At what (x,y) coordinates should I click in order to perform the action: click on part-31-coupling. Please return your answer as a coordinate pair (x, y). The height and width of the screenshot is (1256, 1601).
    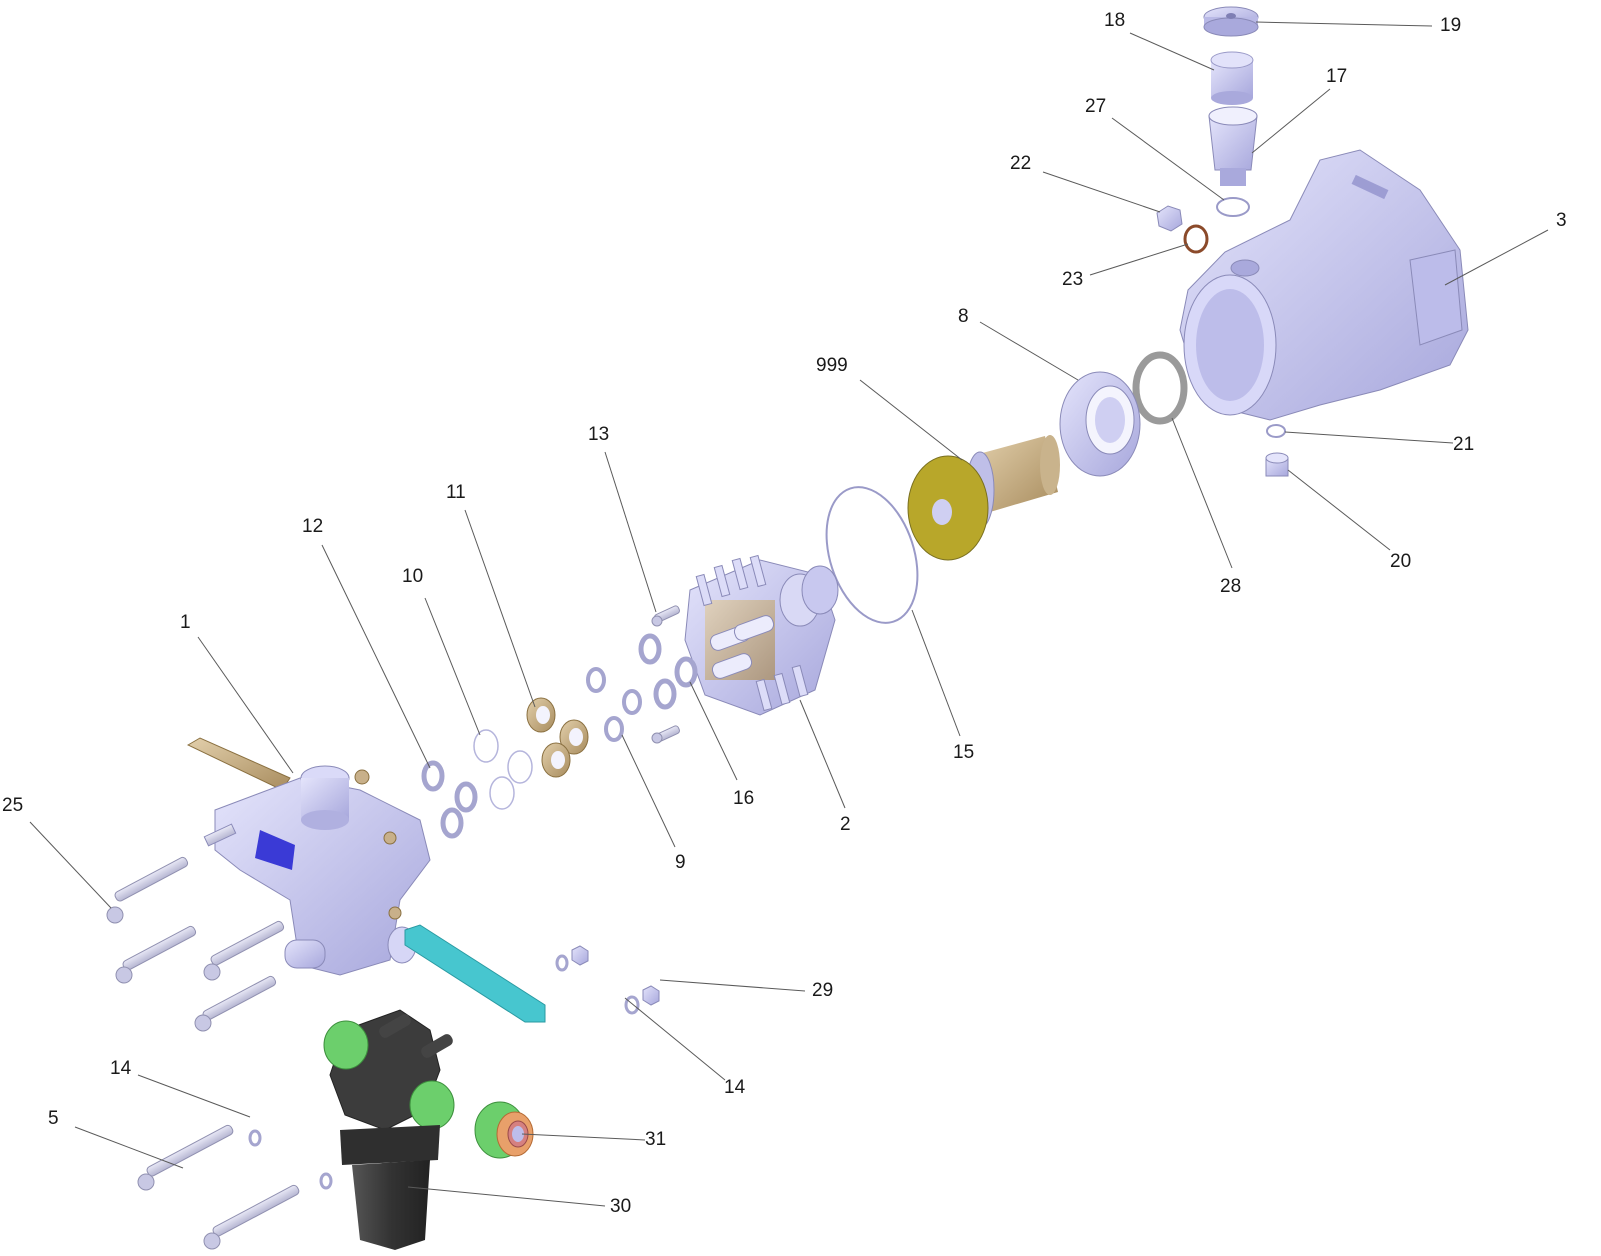
    Looking at the image, I should click on (504, 1130).